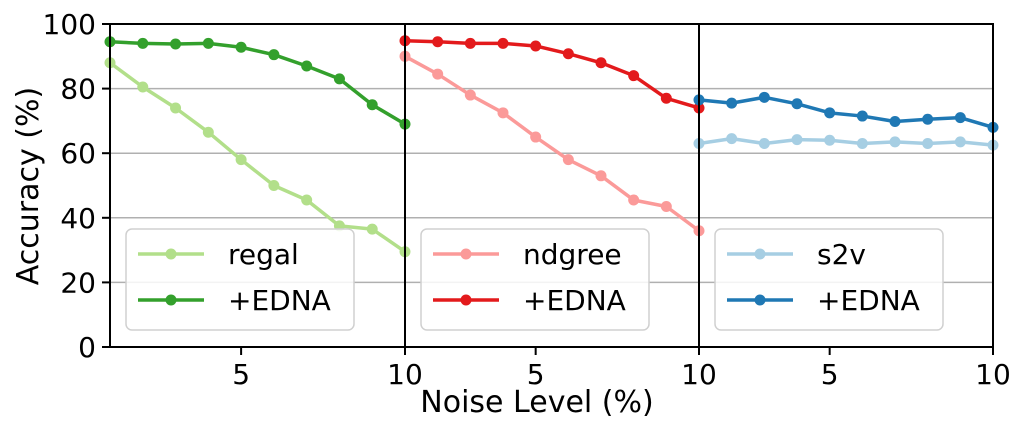 This screenshot has height=429, width=1024. I want to click on legend-panel-3: s2v +EDNA, so click(829, 279).